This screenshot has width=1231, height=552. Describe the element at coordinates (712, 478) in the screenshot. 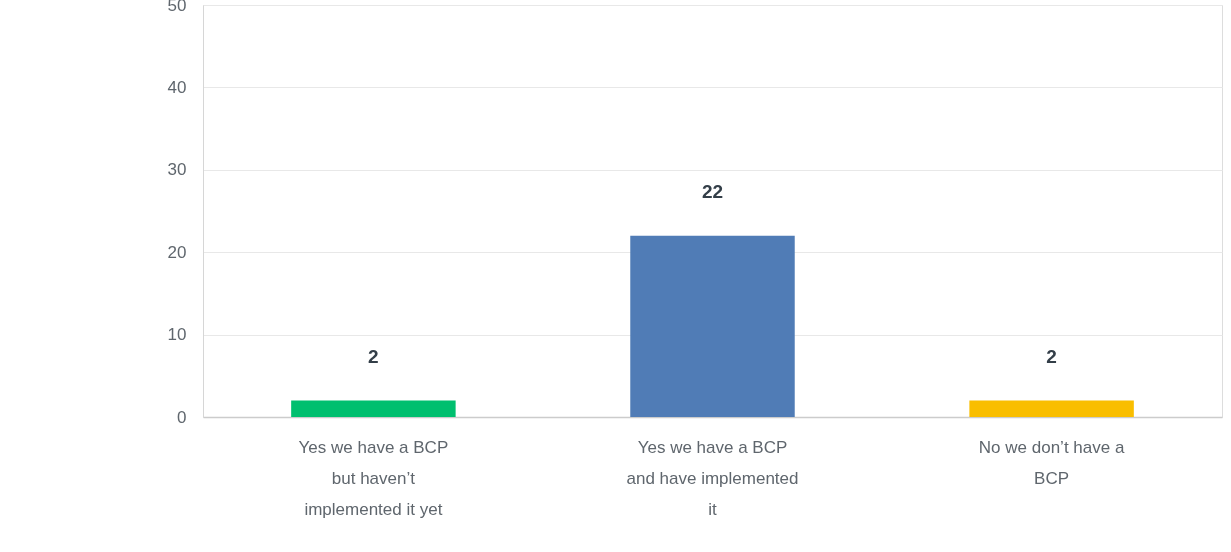

I see `x-tick-label: Yes we have a BCP and have implemented it` at that location.